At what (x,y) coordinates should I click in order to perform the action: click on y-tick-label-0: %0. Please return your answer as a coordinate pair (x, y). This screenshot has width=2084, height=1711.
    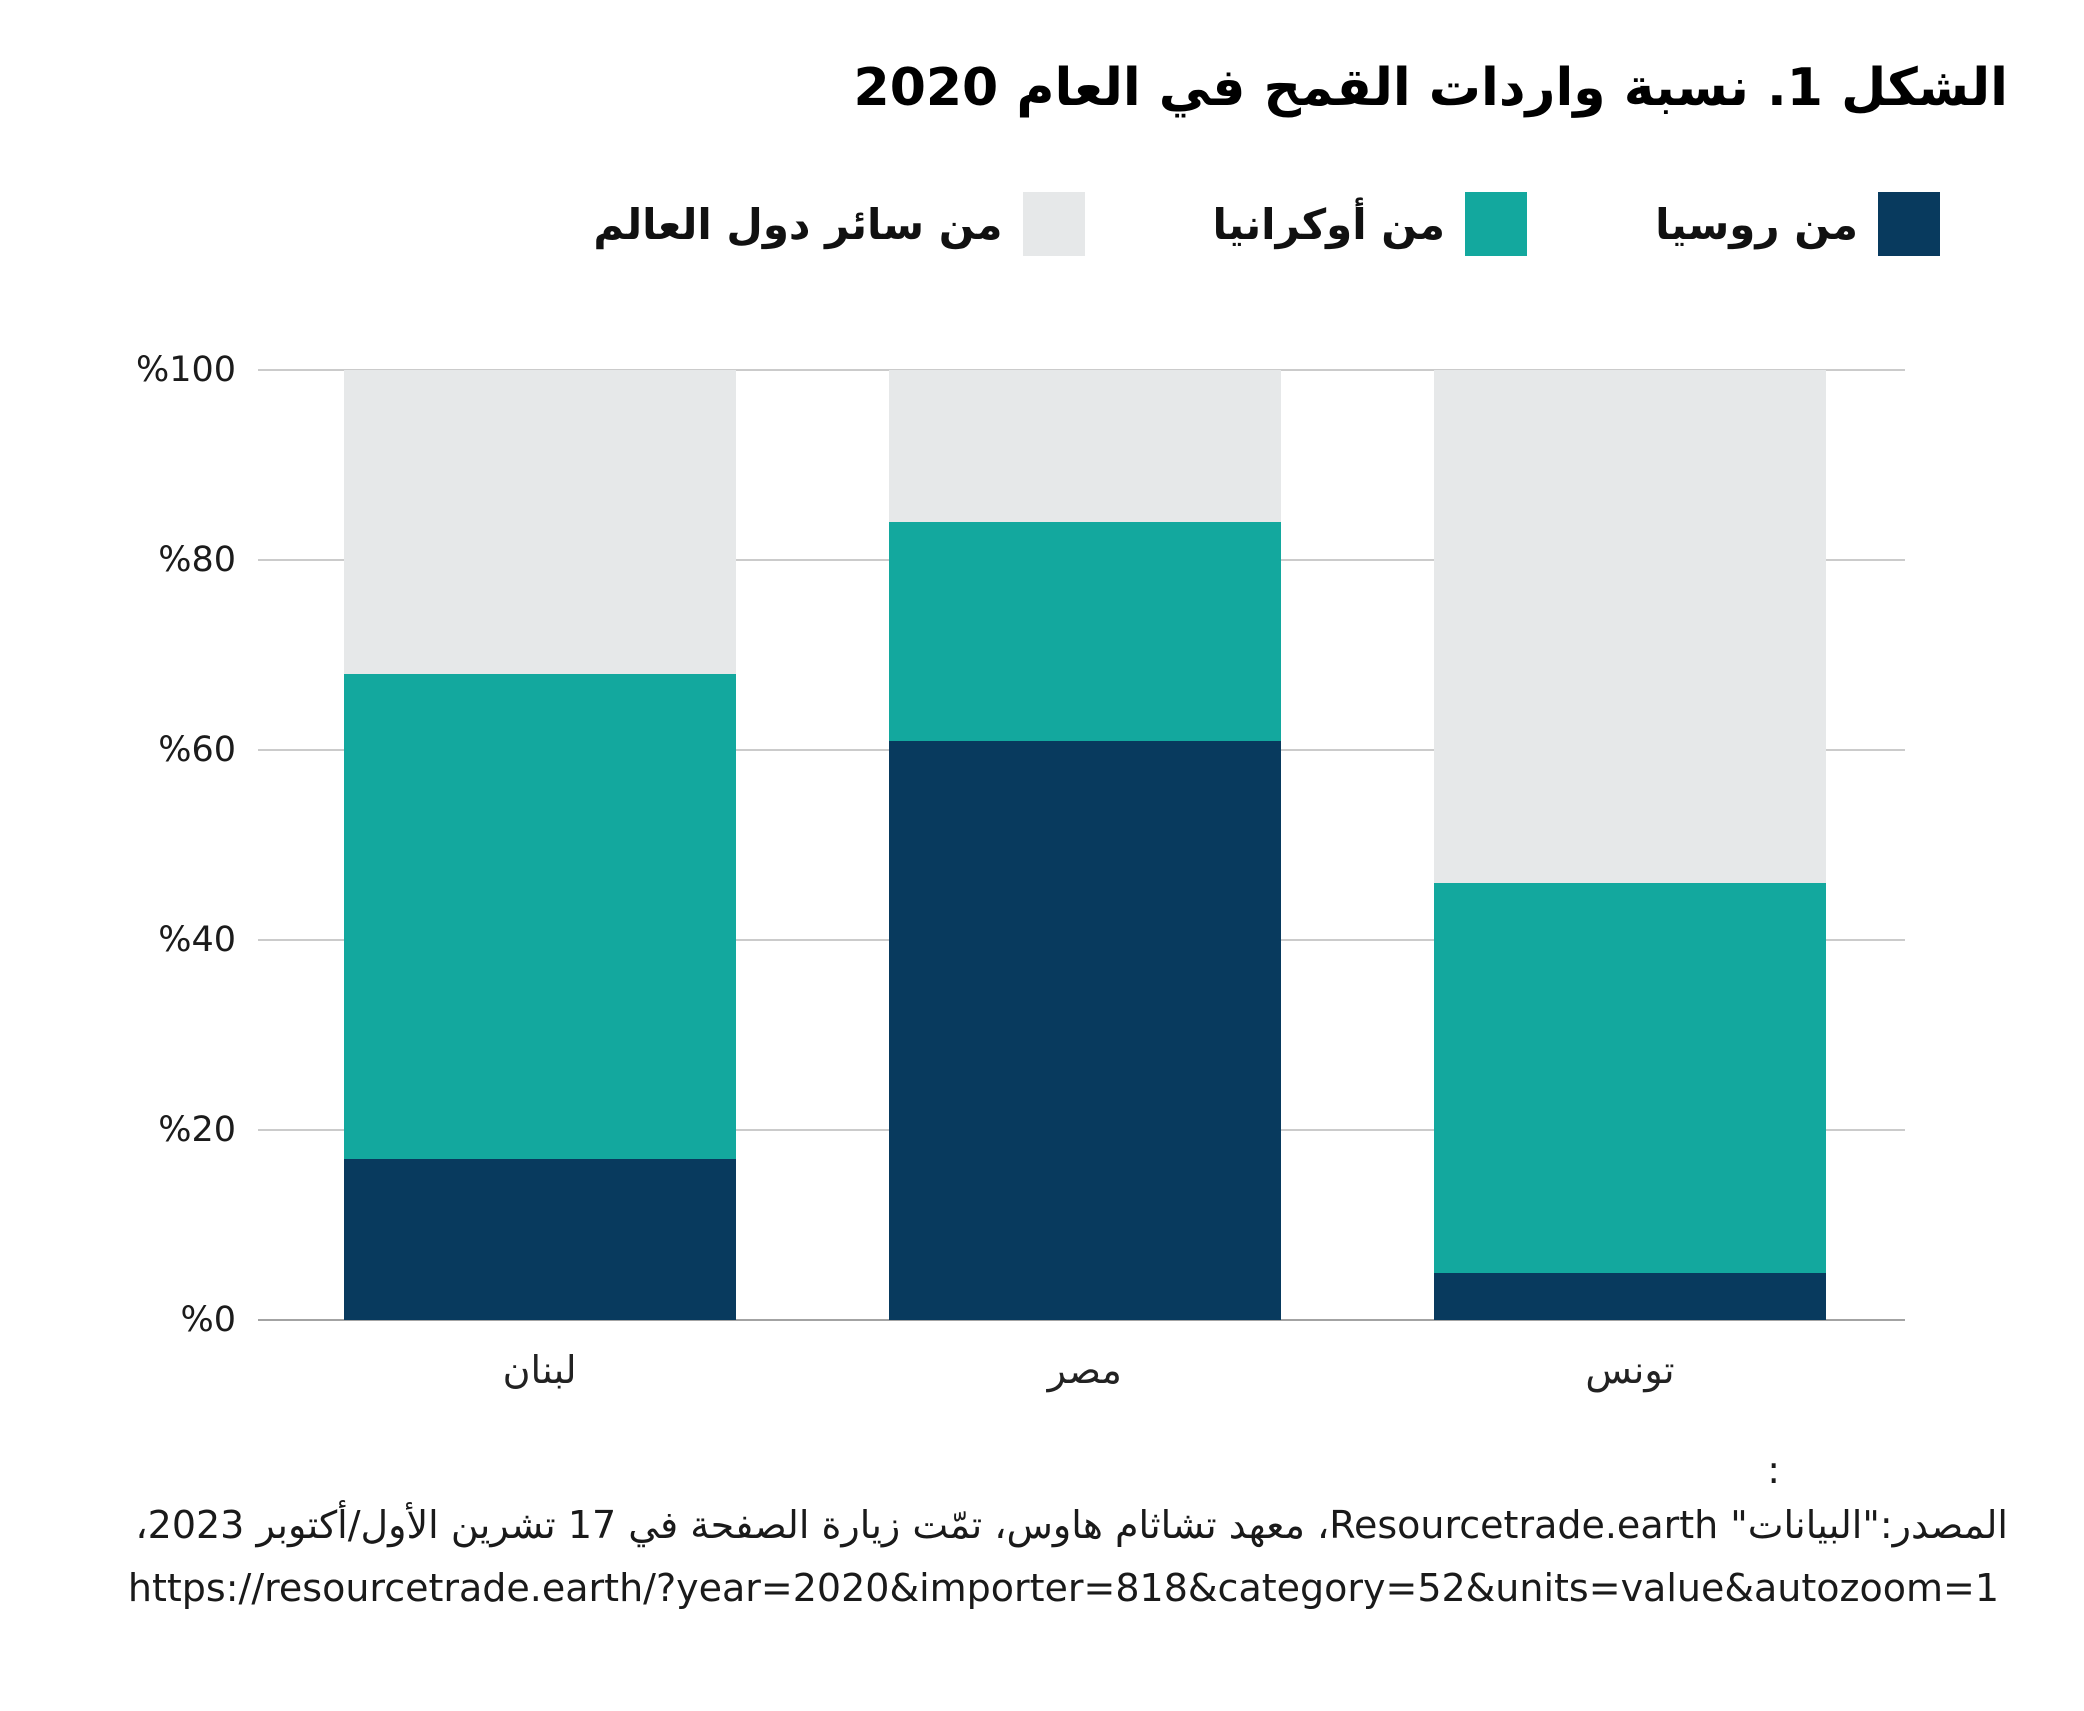
    Looking at the image, I should click on (208, 1320).